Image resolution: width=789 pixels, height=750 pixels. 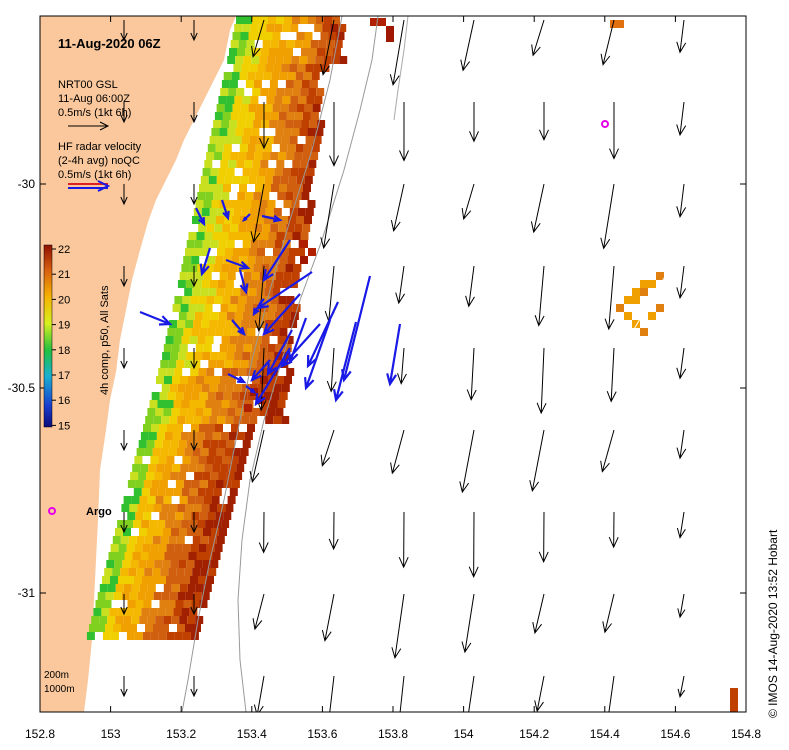 I want to click on colorbar-tick-label: 18, so click(x=64, y=351).